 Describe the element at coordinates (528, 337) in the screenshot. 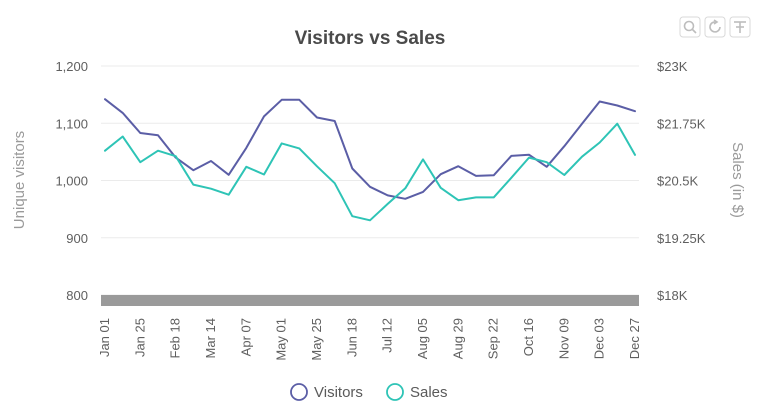

I see `x-tick-label: Oct 16` at that location.